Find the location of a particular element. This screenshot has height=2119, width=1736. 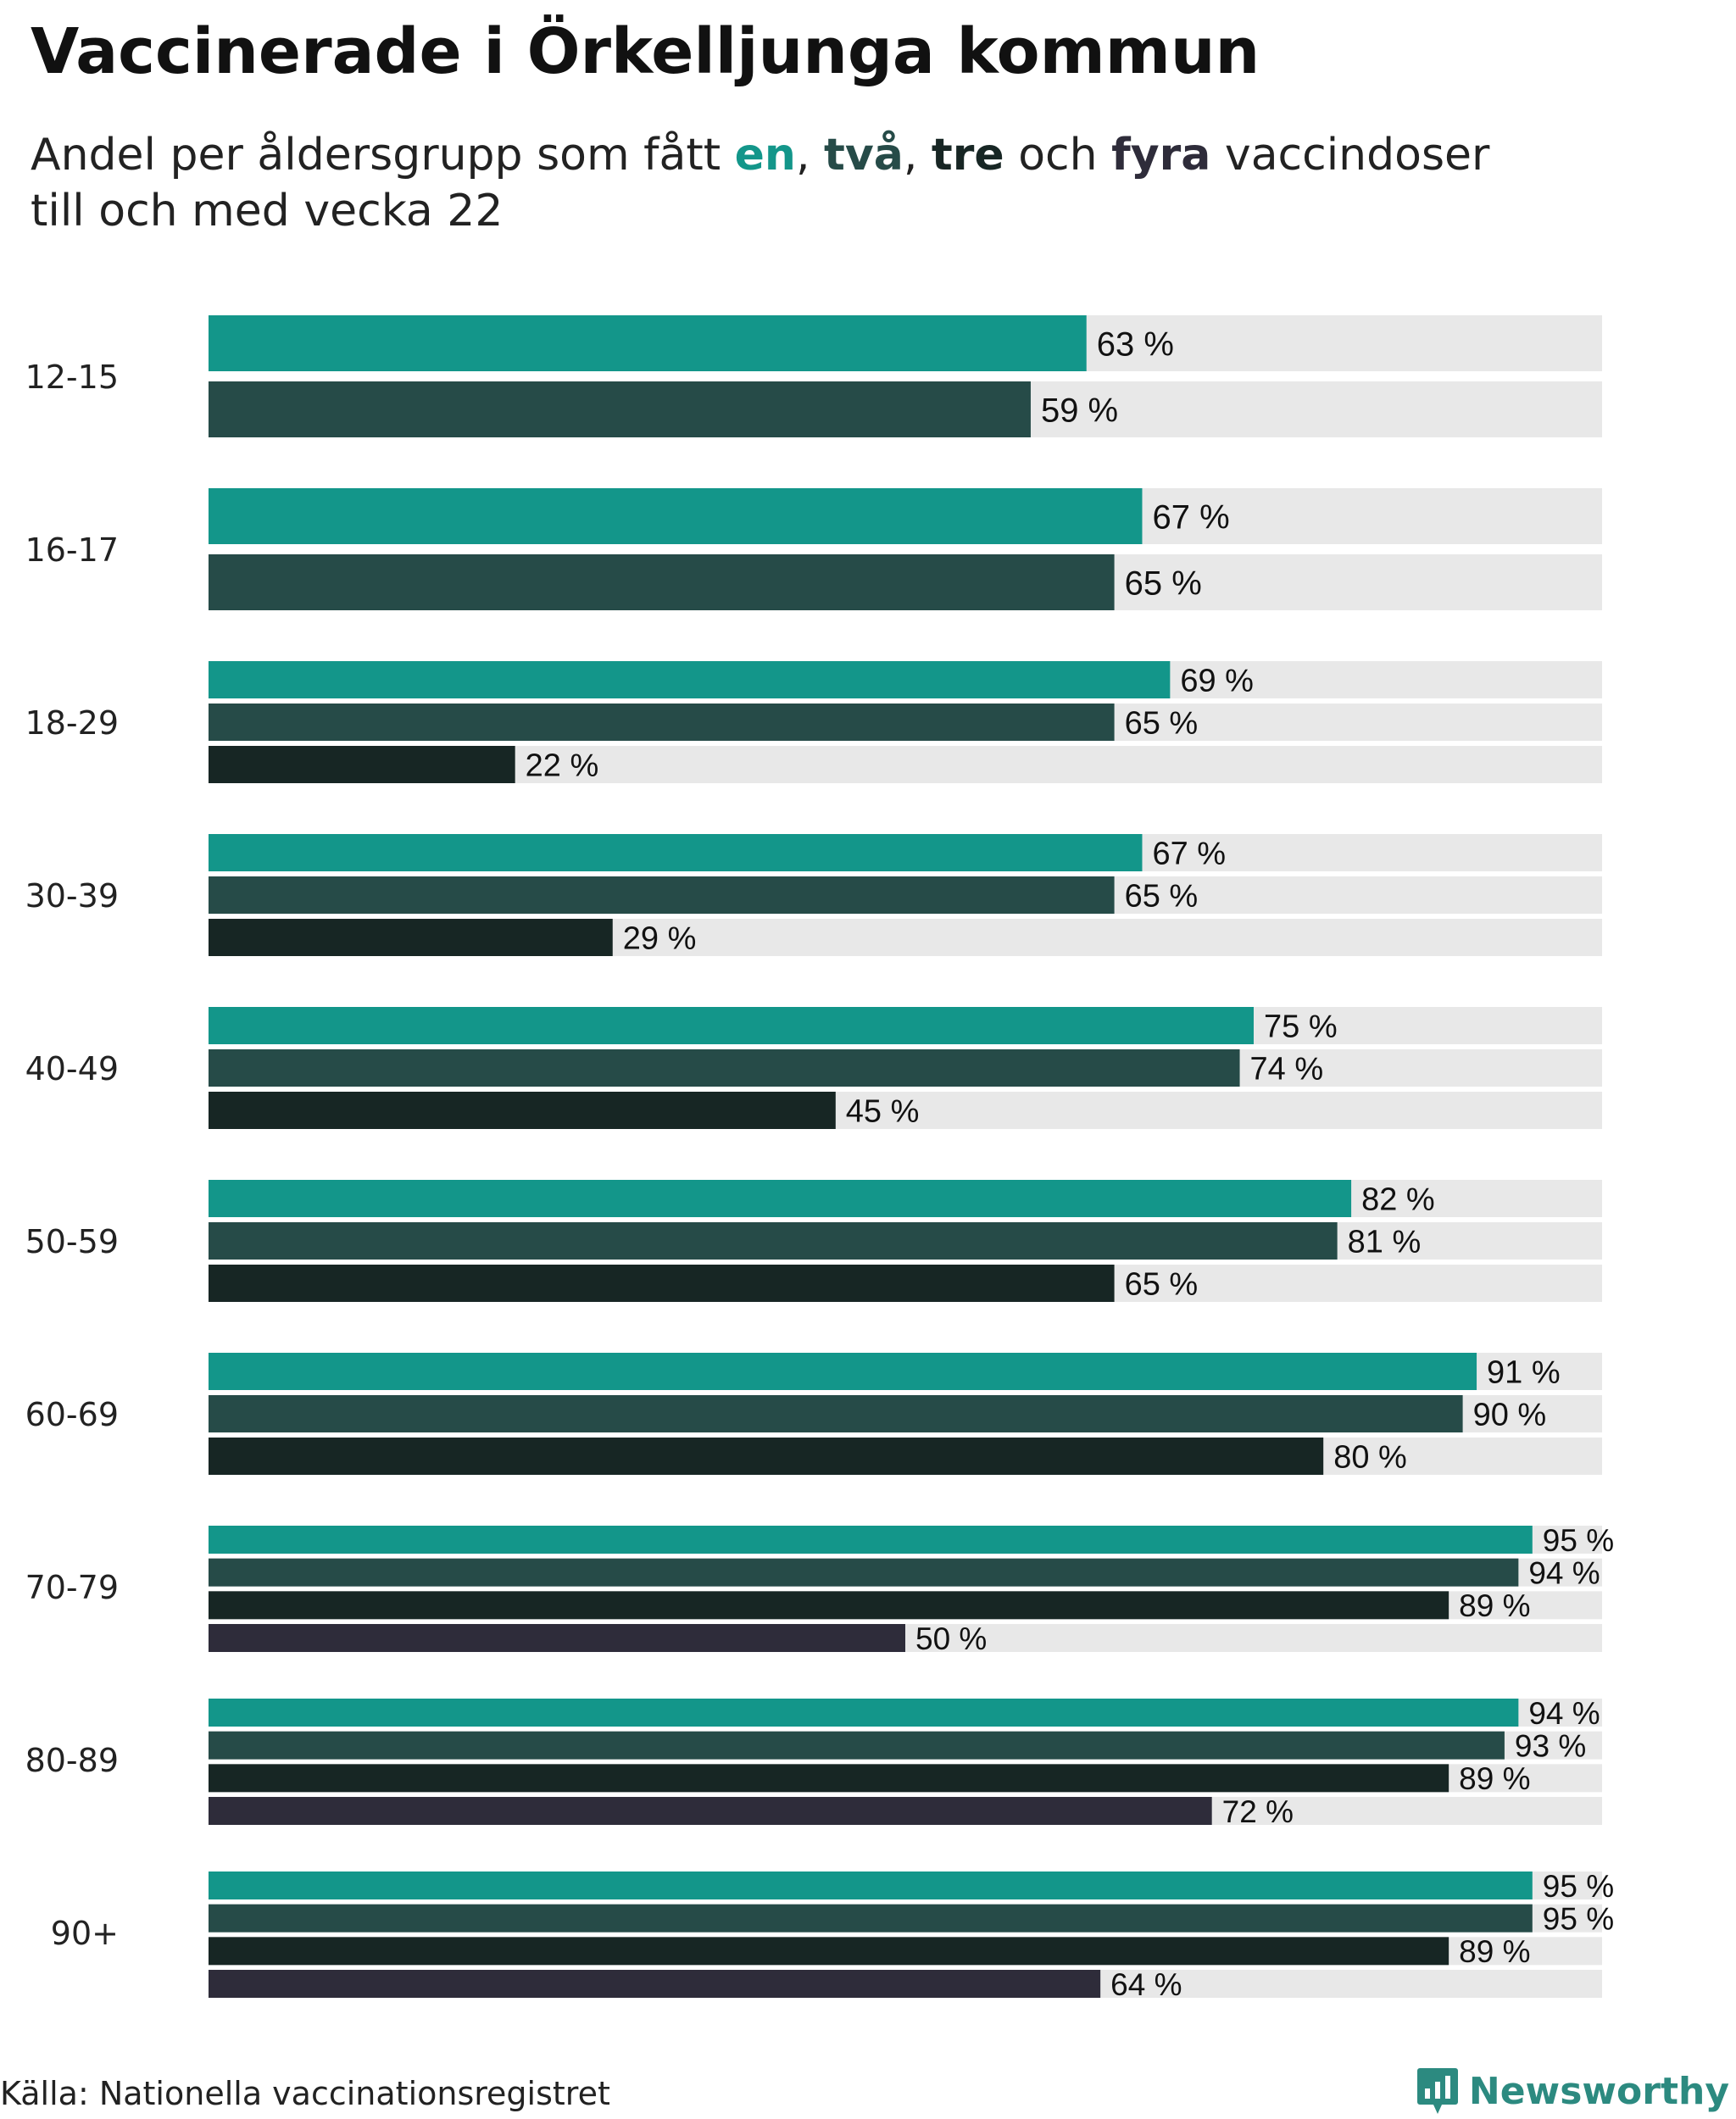

source-note: Källa: Nationella vaccinationsregistret is located at coordinates (305, 2093).